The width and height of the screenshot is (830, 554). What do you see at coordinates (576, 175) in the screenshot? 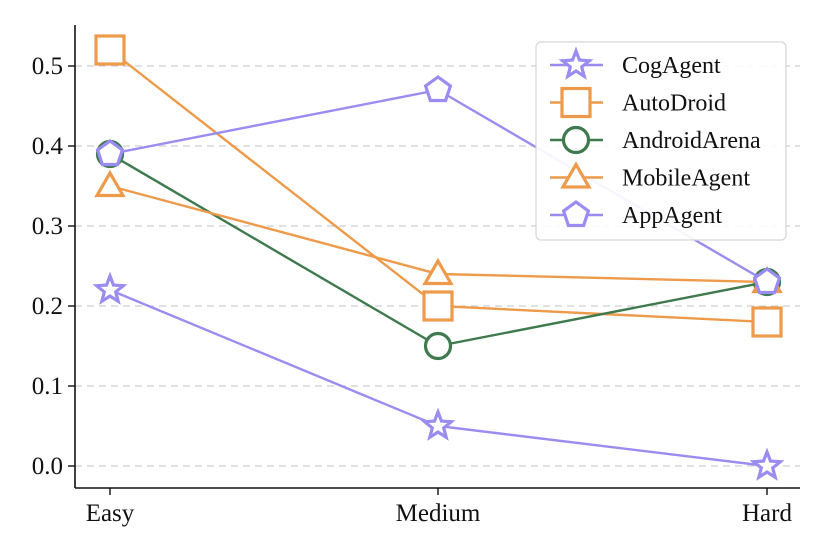
I see `legend-marker-triangle` at bounding box center [576, 175].